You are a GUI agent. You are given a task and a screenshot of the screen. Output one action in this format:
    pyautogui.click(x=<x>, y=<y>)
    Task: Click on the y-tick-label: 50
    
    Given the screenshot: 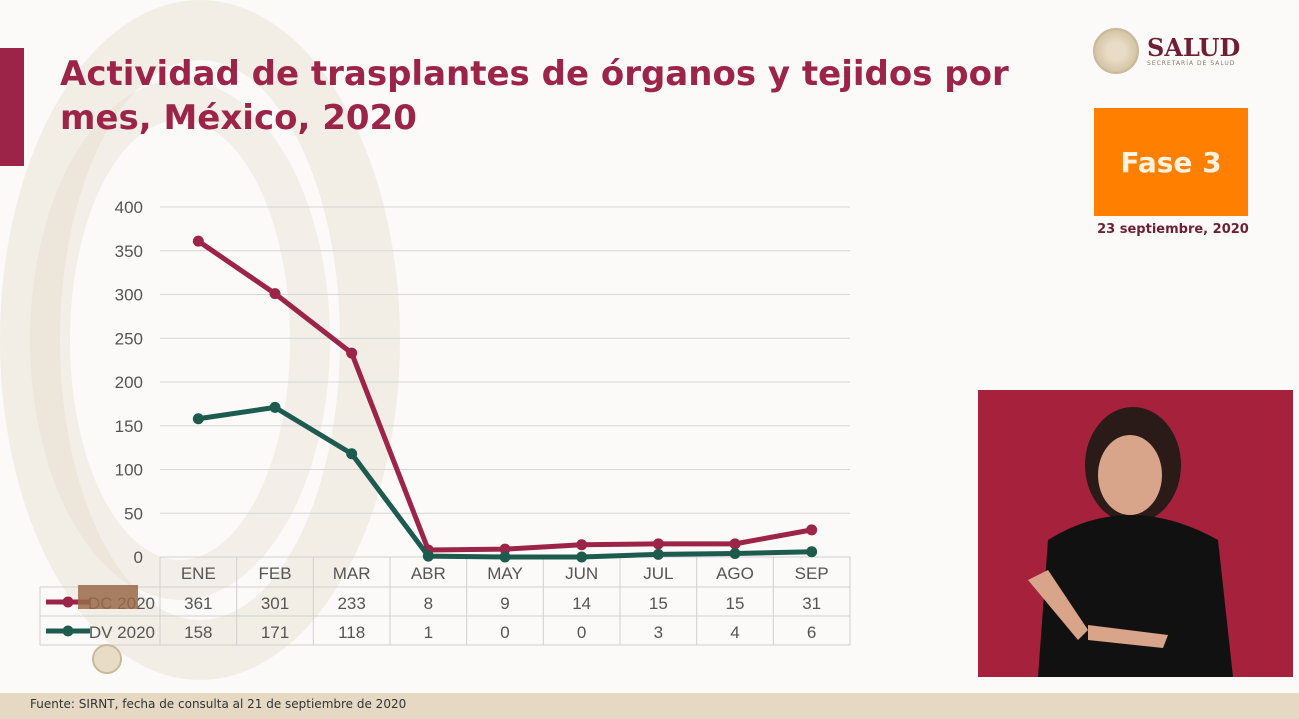 What is the action you would take?
    pyautogui.click(x=133, y=513)
    